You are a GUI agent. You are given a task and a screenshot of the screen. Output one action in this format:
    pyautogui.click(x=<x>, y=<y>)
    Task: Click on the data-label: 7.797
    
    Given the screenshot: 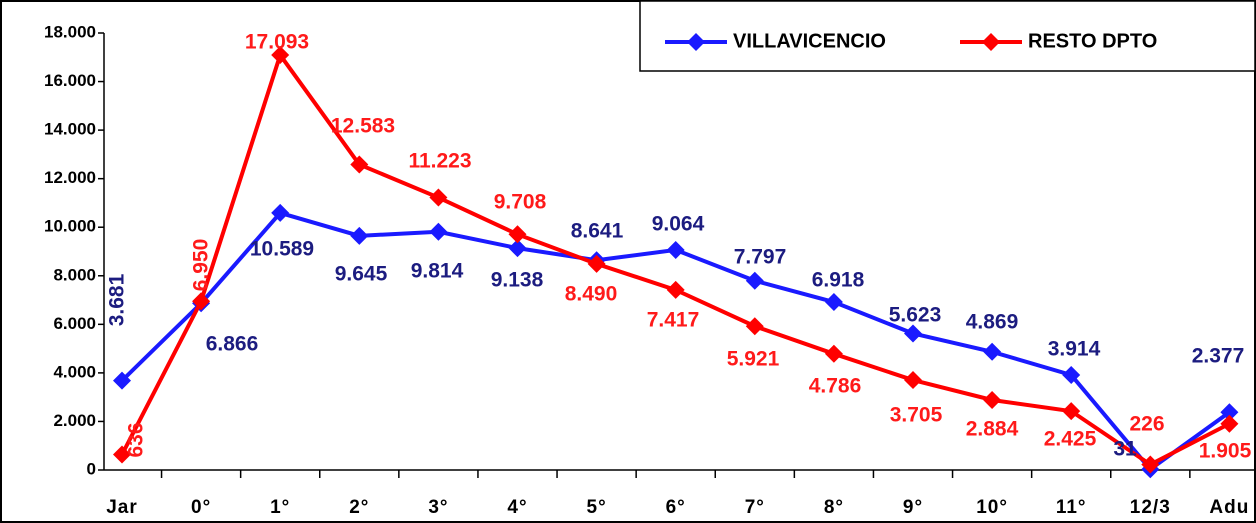 What is the action you would take?
    pyautogui.click(x=760, y=257)
    